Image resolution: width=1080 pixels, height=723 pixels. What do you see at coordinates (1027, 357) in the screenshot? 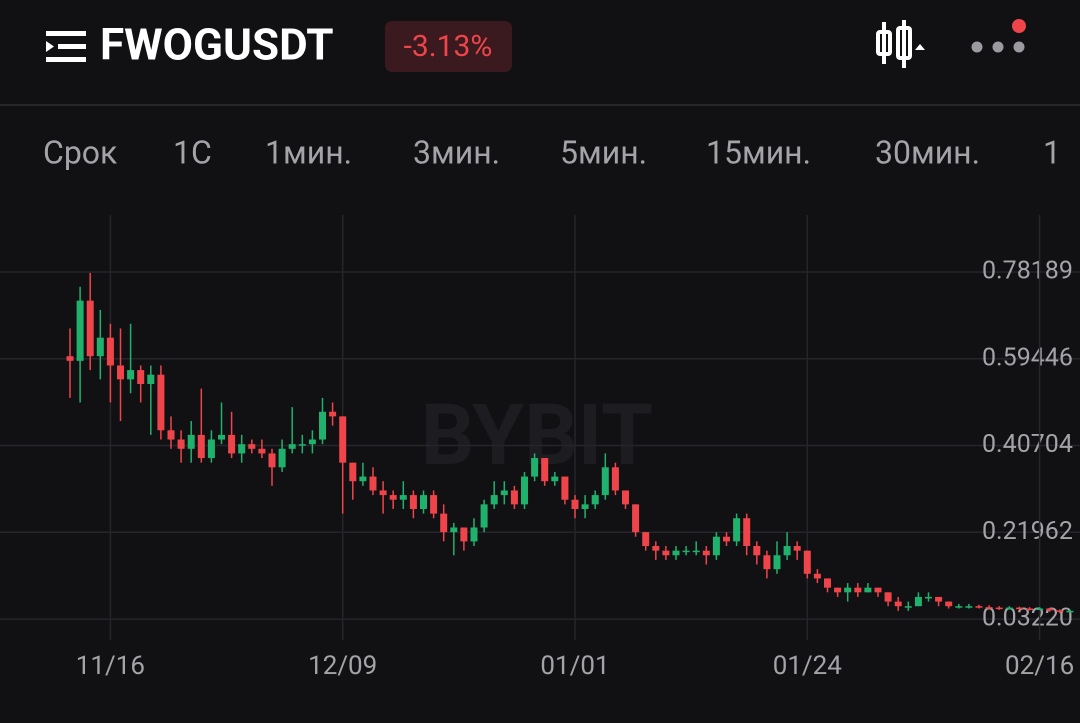
I see `y-tick-label: 0.59446` at bounding box center [1027, 357].